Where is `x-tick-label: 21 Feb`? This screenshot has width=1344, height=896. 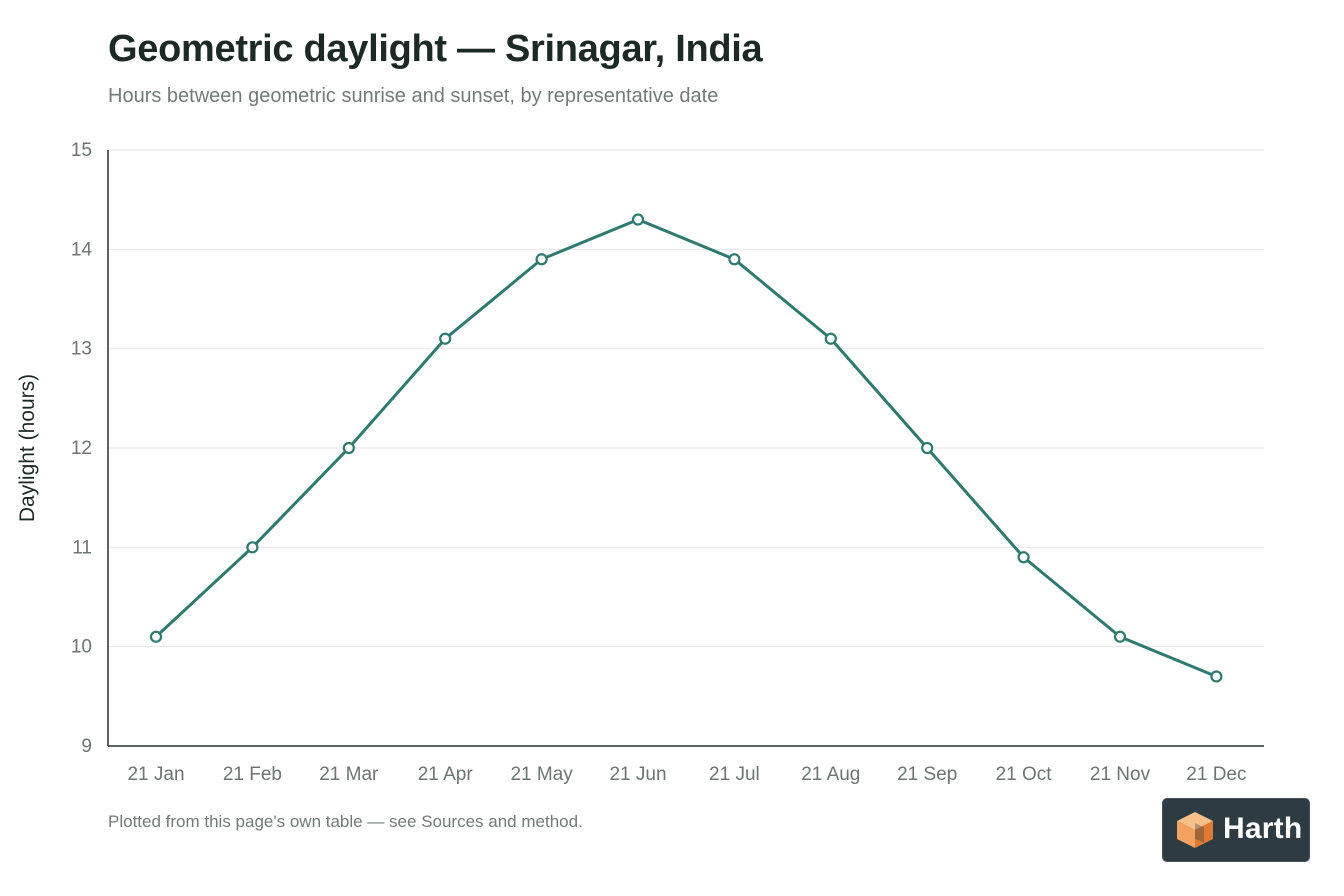 x-tick-label: 21 Feb is located at coordinates (252, 774).